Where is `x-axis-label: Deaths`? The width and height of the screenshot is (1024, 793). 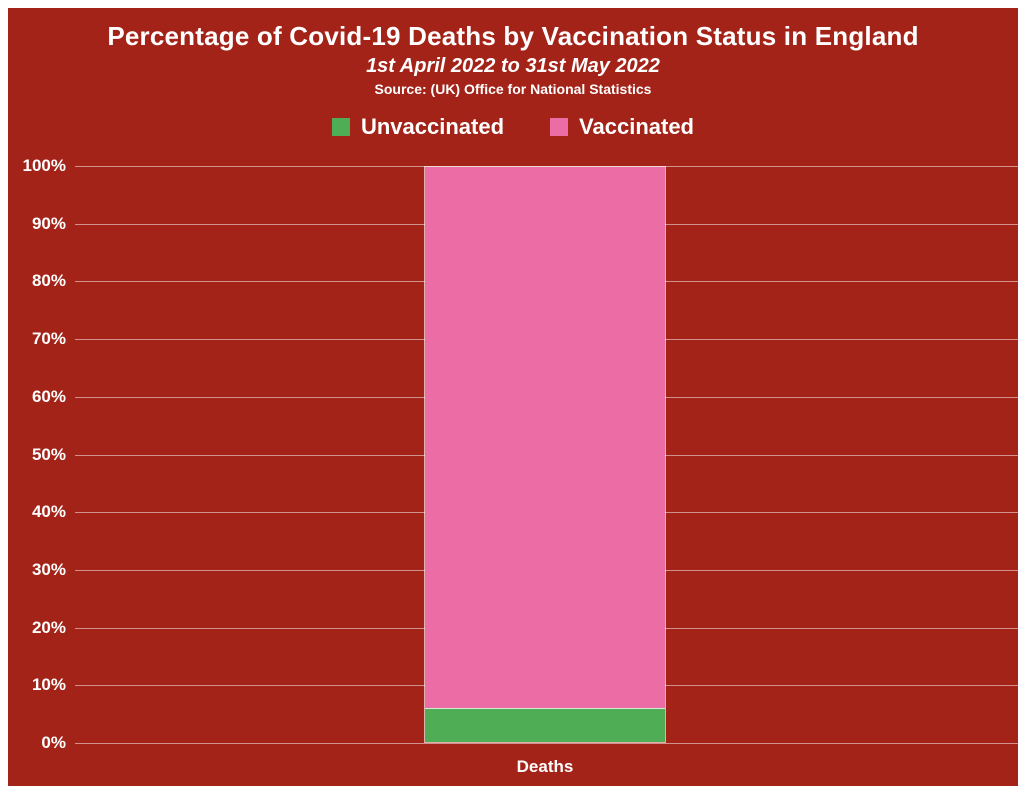 x-axis-label: Deaths is located at coordinates (545, 766).